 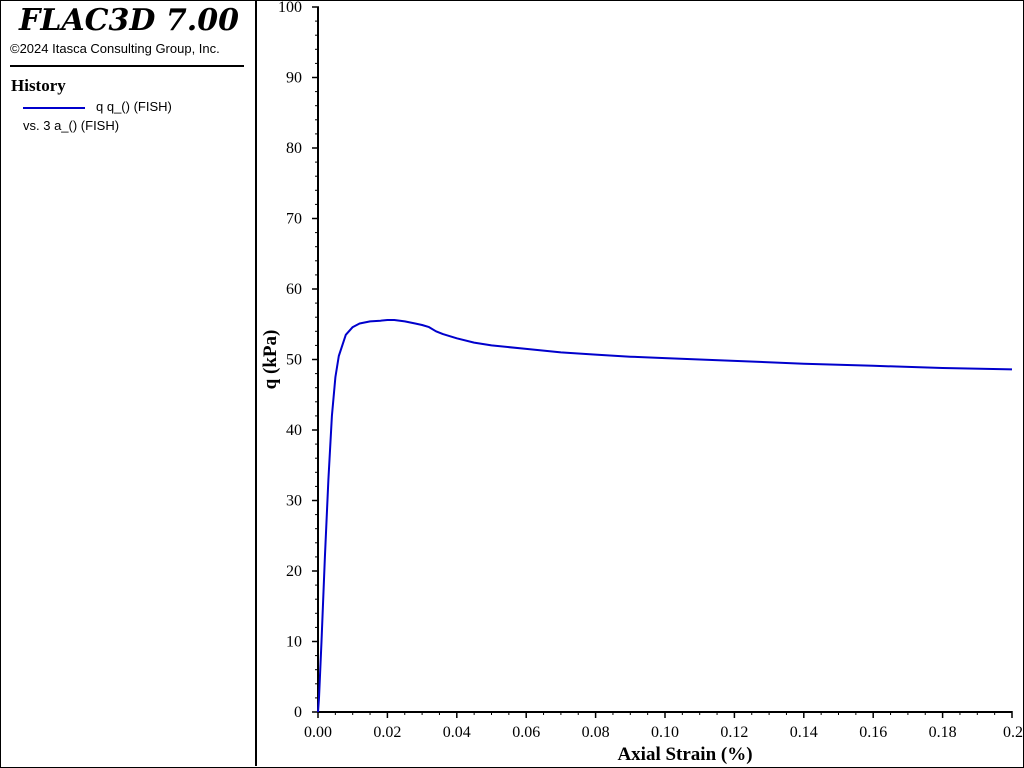 I want to click on x-tick-label: 0.14, so click(x=804, y=732).